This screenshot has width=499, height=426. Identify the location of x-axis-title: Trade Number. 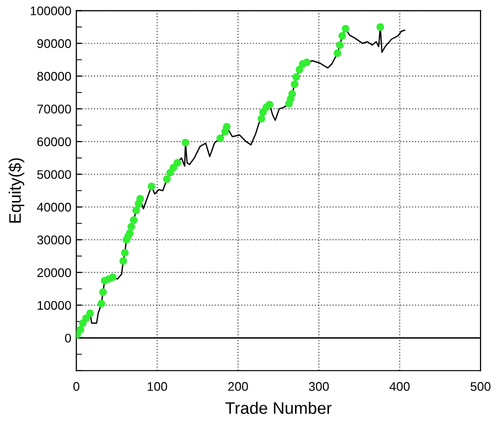
(278, 408).